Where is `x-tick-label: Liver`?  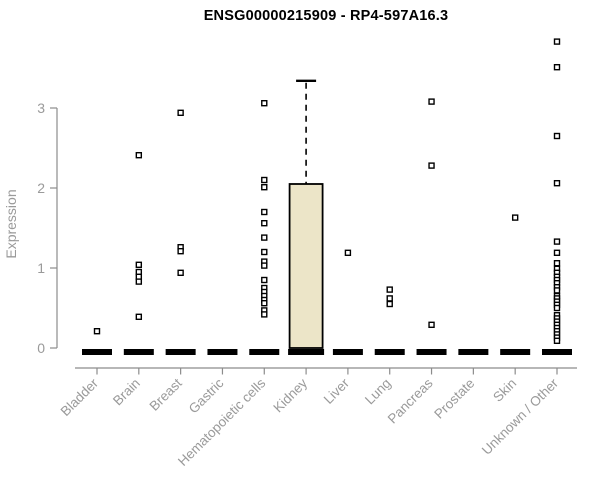 x-tick-label: Liver is located at coordinates (337, 391).